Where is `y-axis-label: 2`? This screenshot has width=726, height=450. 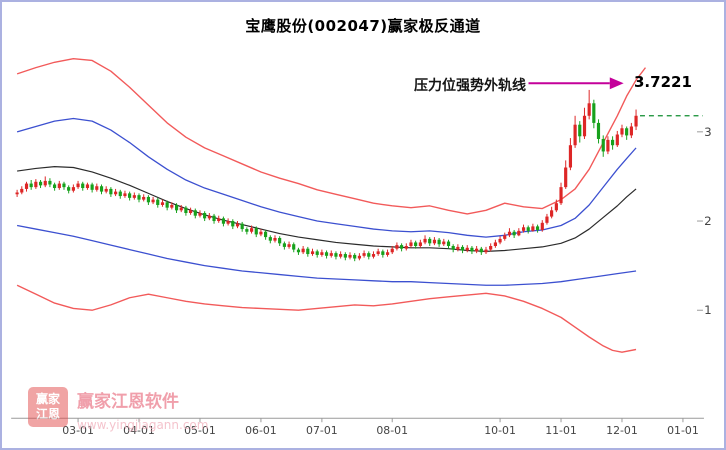 y-axis-label: 2 is located at coordinates (708, 221).